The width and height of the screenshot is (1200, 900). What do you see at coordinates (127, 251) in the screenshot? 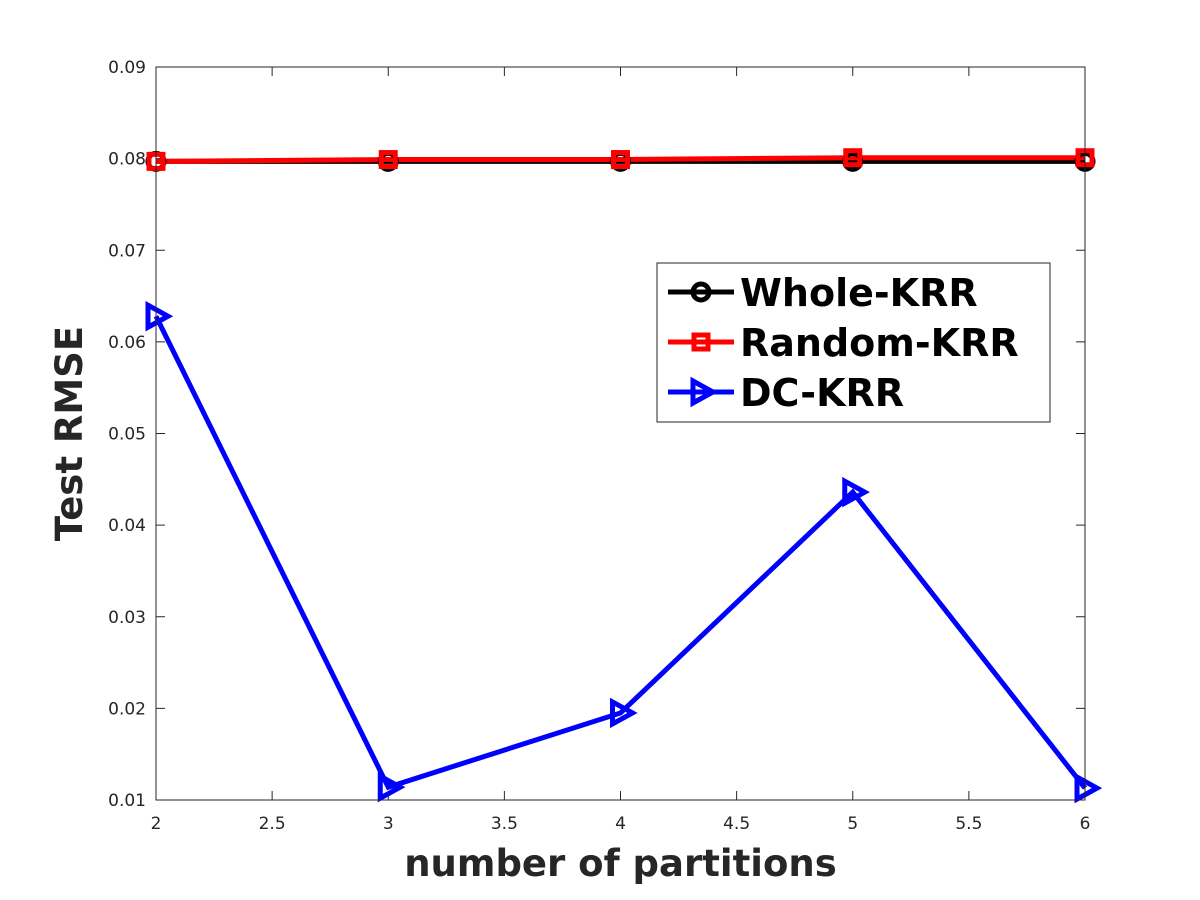
I see `y-tick-label: 0.07` at bounding box center [127, 251].